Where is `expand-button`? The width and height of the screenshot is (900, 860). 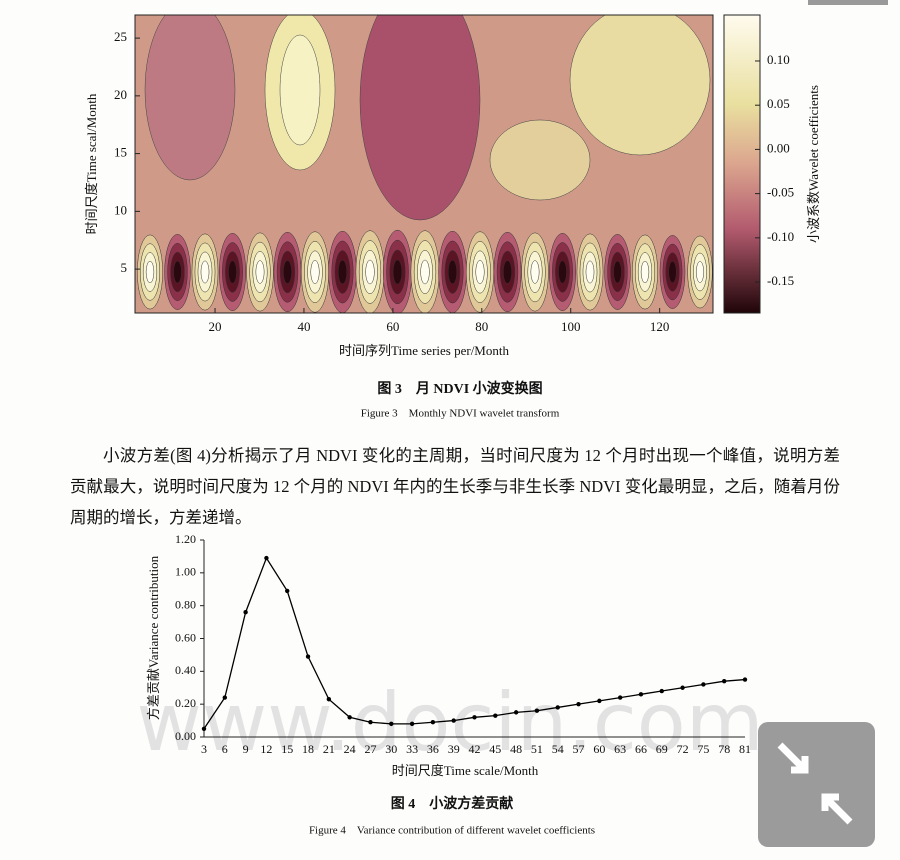
expand-button is located at coordinates (816, 784).